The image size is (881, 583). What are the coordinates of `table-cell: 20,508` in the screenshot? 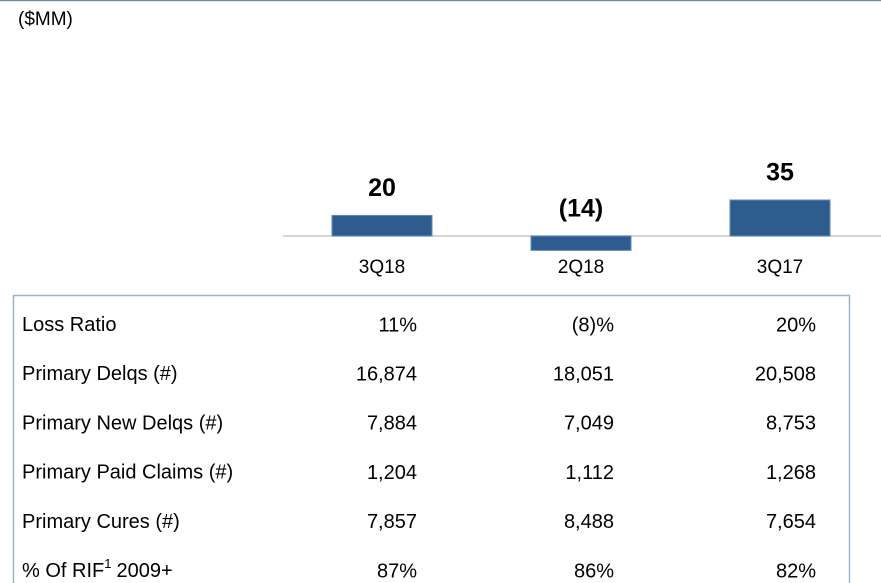 It's located at (785, 374).